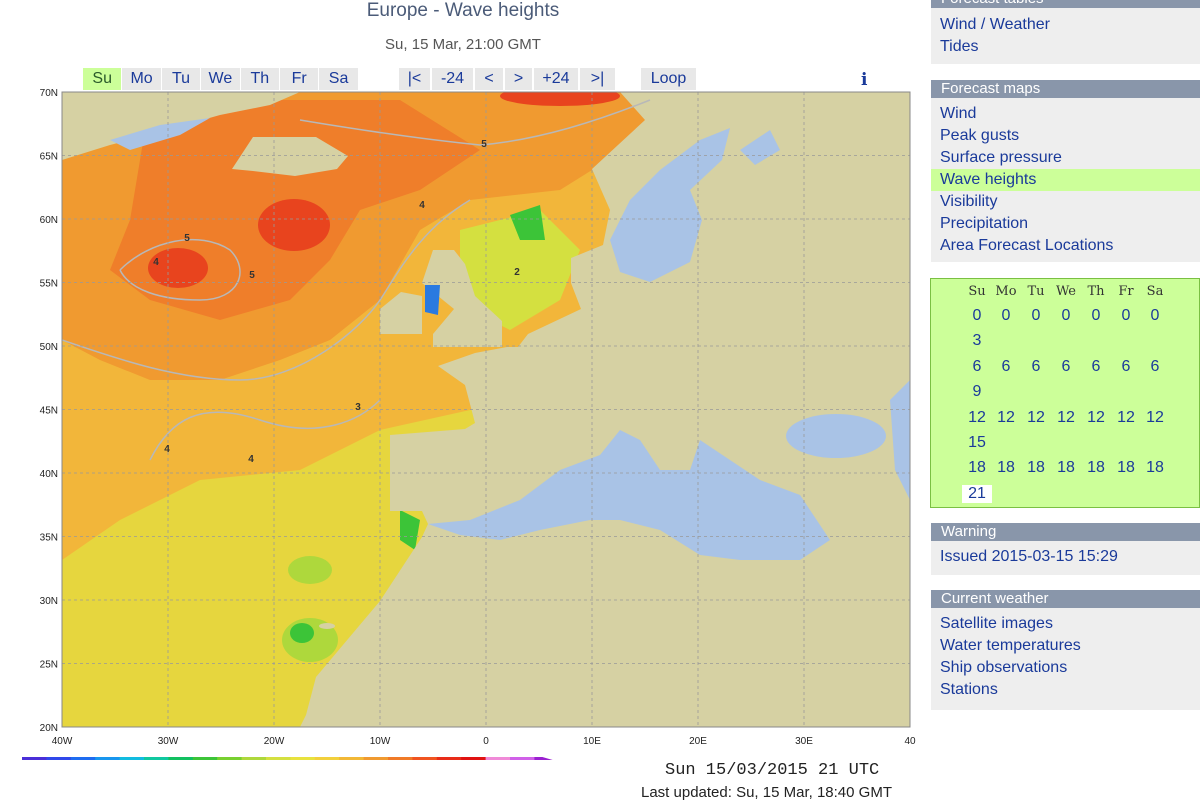 The width and height of the screenshot is (1200, 801). I want to click on lat-label: 25N, so click(49, 665).